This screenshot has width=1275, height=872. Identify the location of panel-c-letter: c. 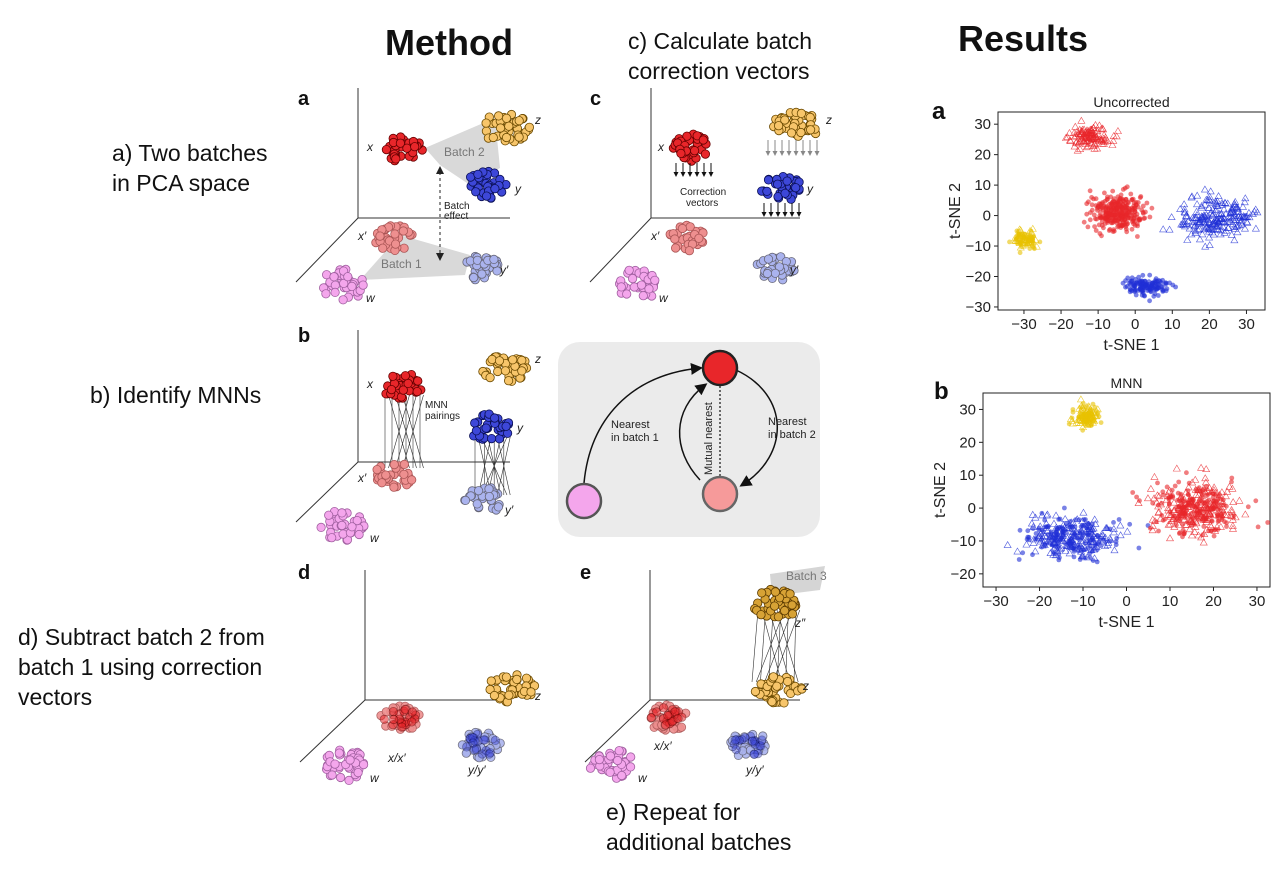
(596, 99).